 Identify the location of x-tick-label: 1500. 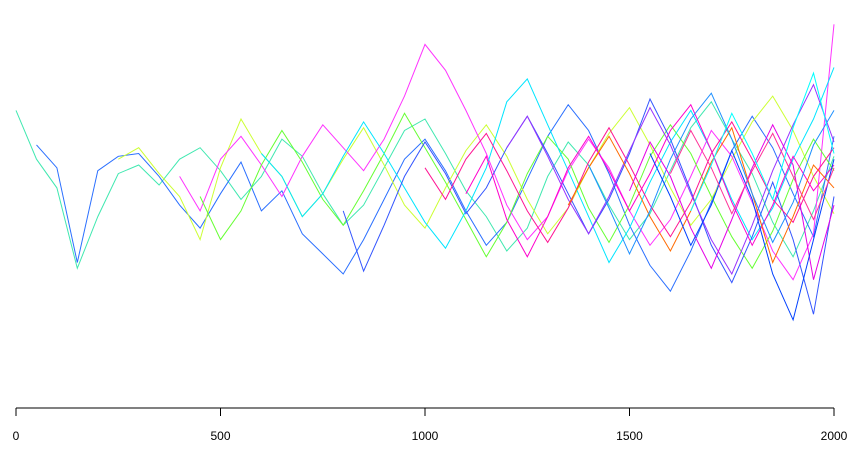
(629, 436).